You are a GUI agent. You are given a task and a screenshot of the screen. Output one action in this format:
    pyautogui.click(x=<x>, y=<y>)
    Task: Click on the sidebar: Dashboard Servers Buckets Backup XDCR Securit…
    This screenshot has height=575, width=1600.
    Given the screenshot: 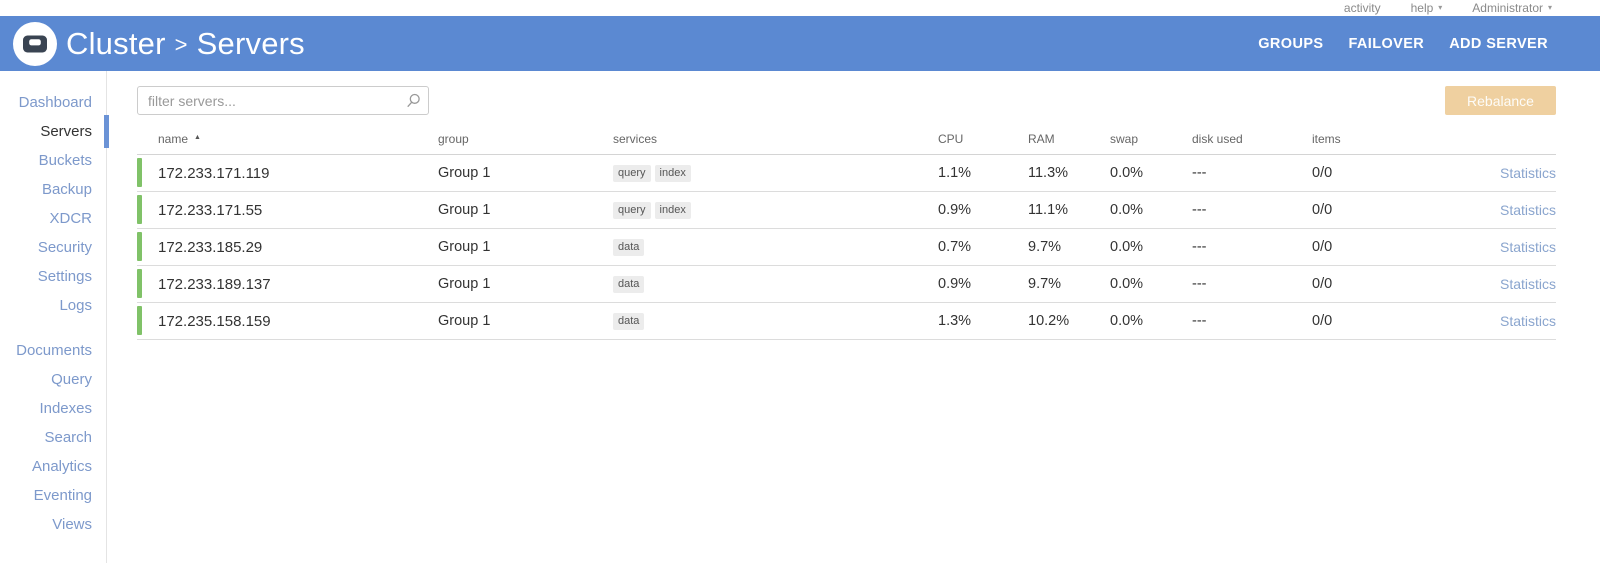 What is the action you would take?
    pyautogui.click(x=54, y=323)
    